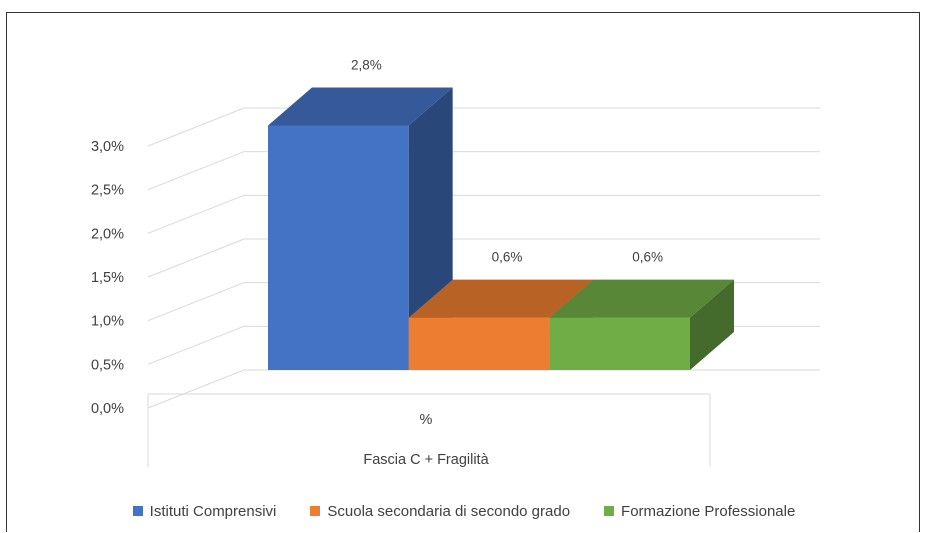  What do you see at coordinates (507, 160) in the screenshot?
I see `data-labels: 2,8% 0,6% 0,6%` at bounding box center [507, 160].